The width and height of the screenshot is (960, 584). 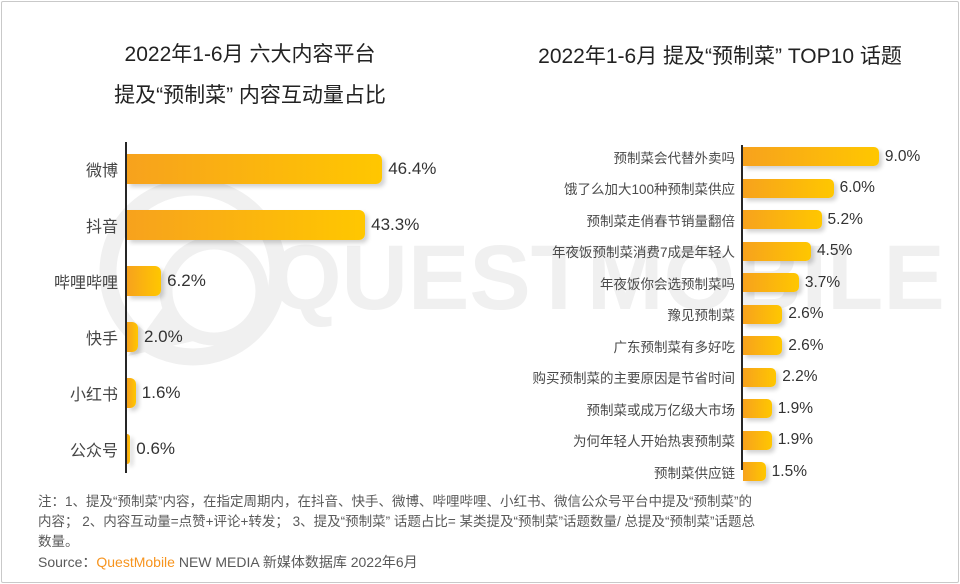 I want to click on left-chart-title: 2022年1-6月 六大内容平台 提及“预制菜” 内容互动量占比, so click(x=250, y=75).